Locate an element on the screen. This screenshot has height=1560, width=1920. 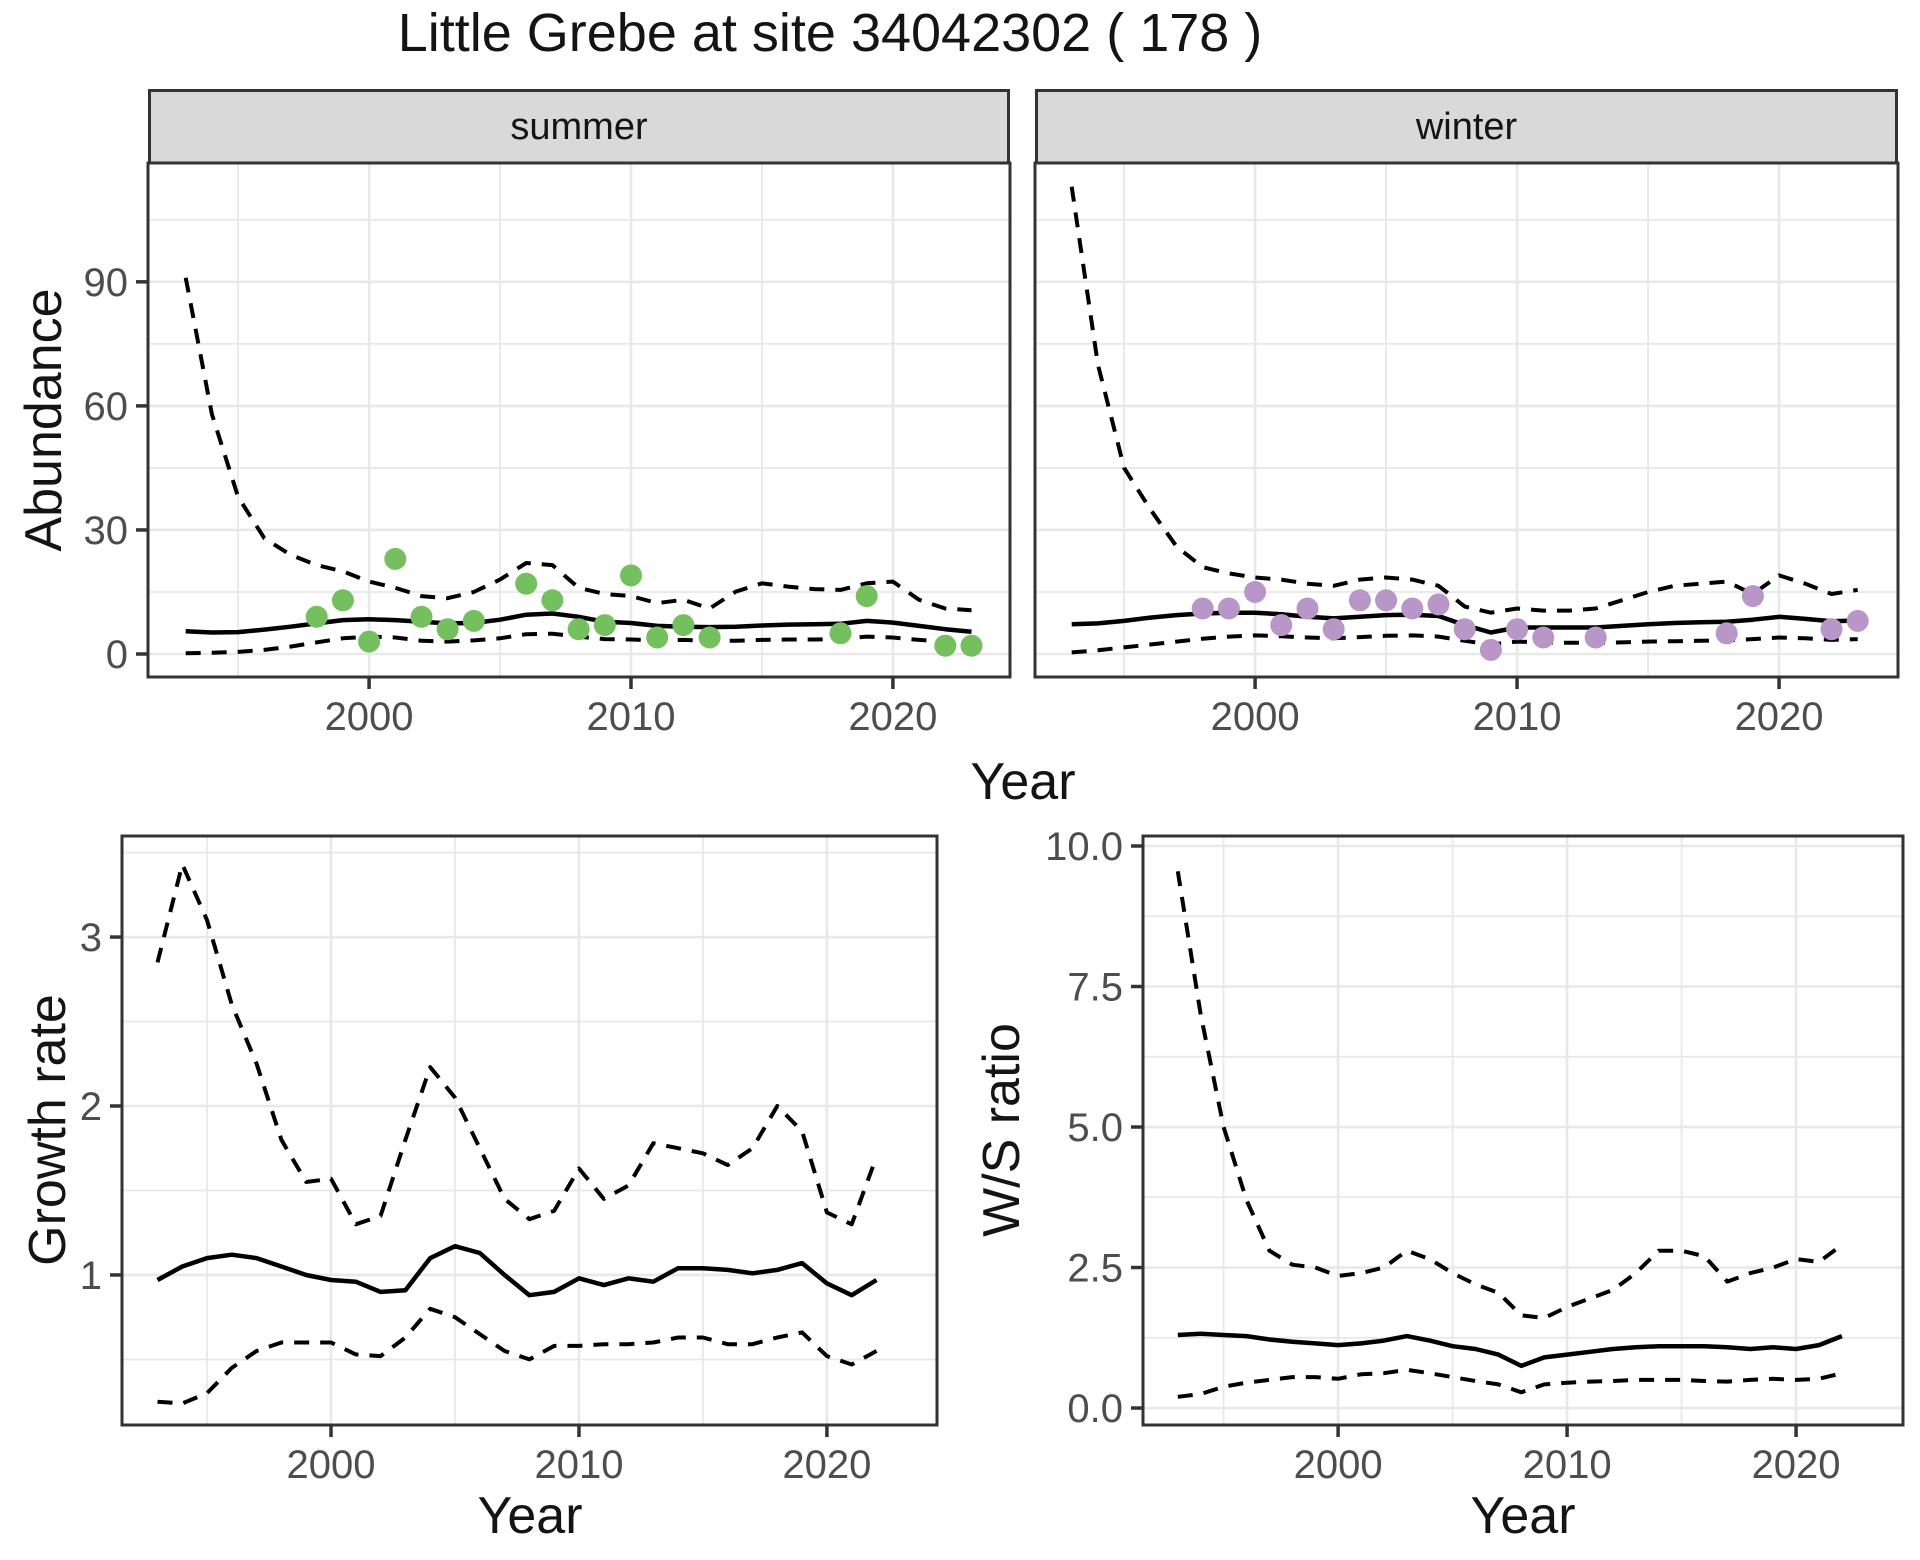
y-tick-label: 1 is located at coordinates (91, 1276).